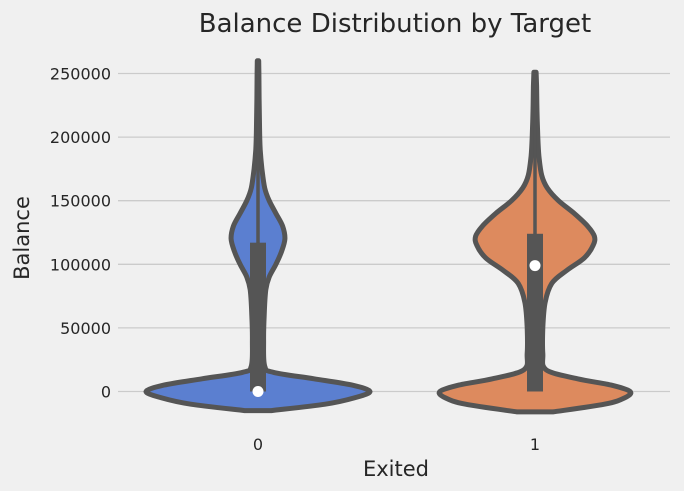  Describe the element at coordinates (80, 137) in the screenshot. I see `y-tick-label: 200000` at that location.